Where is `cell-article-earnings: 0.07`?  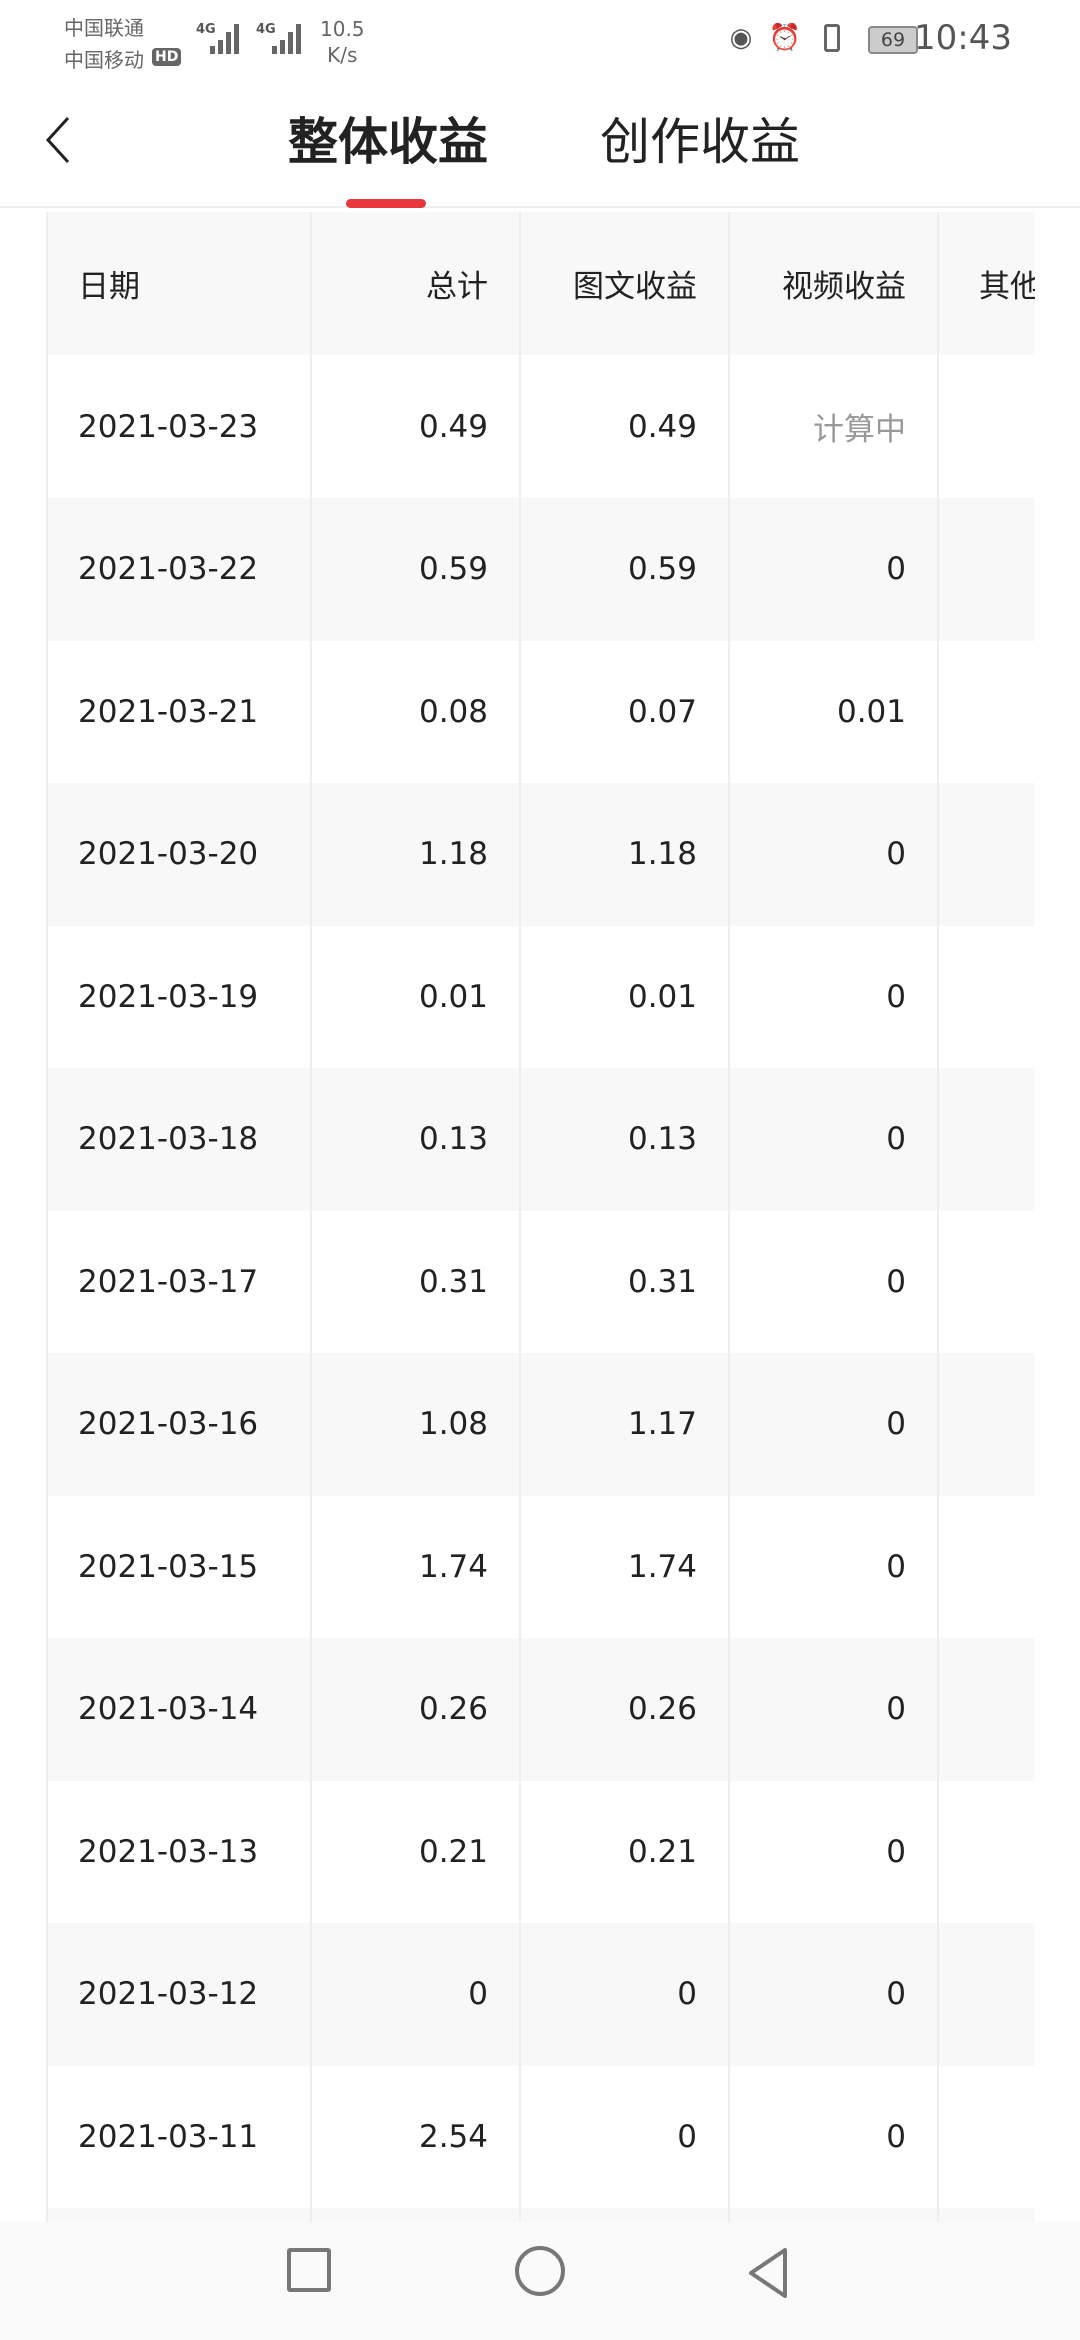
cell-article-earnings: 0.07 is located at coordinates (625, 711).